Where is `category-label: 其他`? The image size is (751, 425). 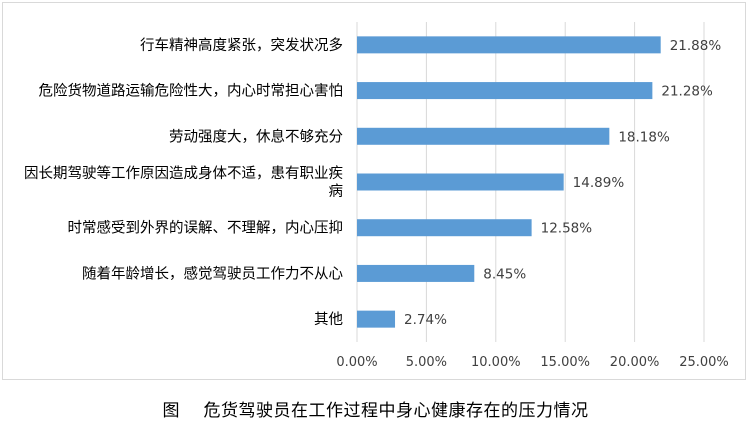 category-label: 其他 is located at coordinates (328, 319).